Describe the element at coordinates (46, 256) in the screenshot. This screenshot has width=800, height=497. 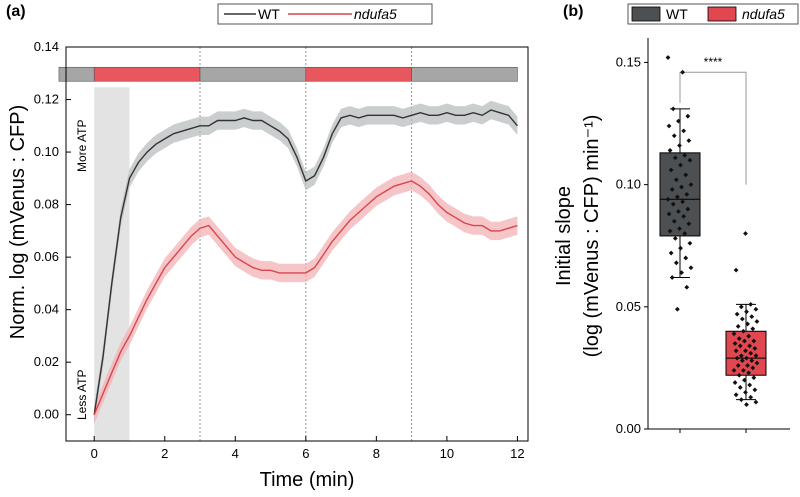
I see `y-tick-label-a-3: 0.06` at that location.